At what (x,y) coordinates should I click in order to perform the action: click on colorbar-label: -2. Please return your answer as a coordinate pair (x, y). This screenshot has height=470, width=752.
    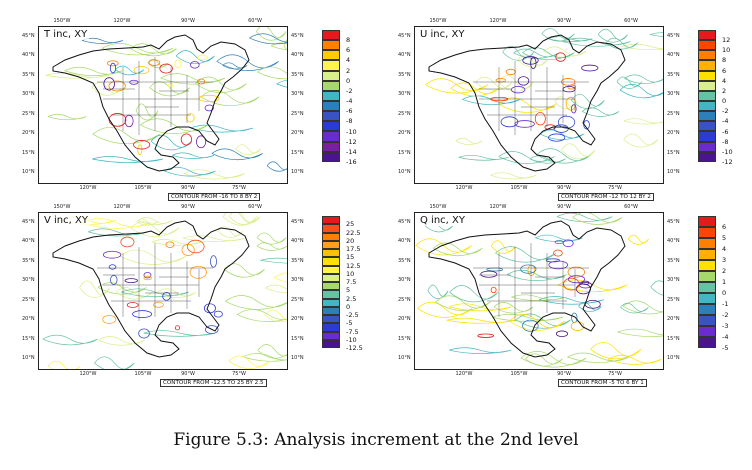
    Looking at the image, I should click on (725, 315).